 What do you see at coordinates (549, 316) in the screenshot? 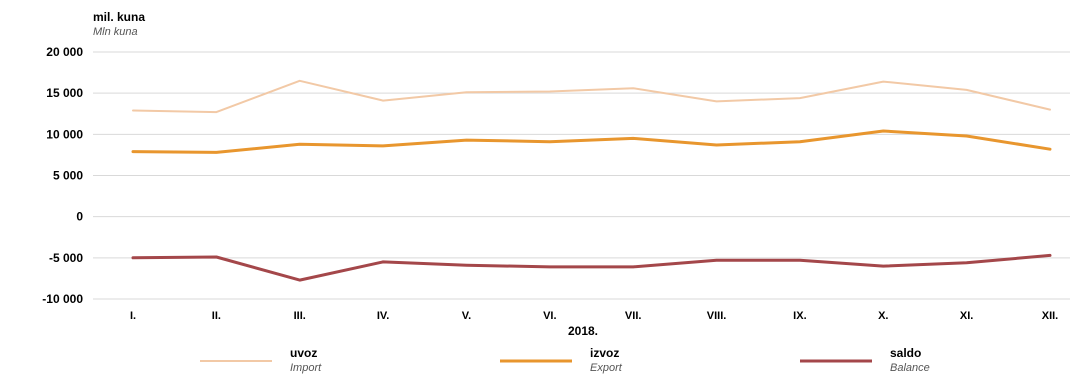
I see `x-tick-label: VI.` at bounding box center [549, 316].